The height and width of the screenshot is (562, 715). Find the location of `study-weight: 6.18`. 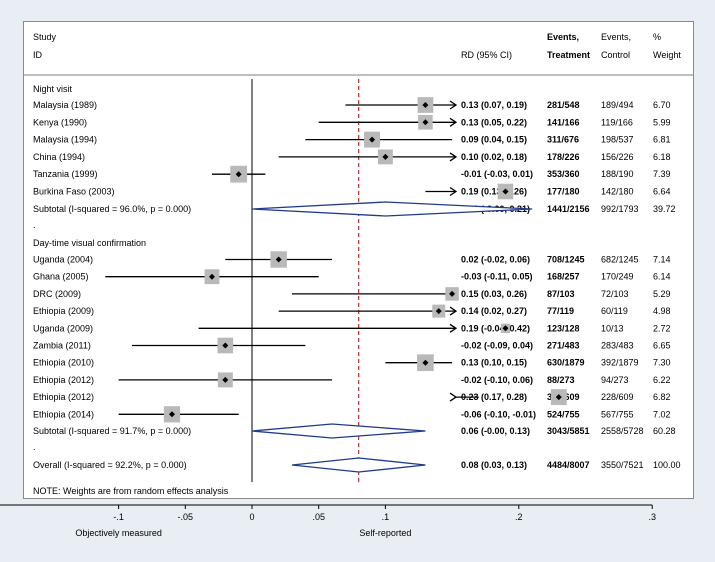

study-weight: 6.18 is located at coordinates (662, 157).